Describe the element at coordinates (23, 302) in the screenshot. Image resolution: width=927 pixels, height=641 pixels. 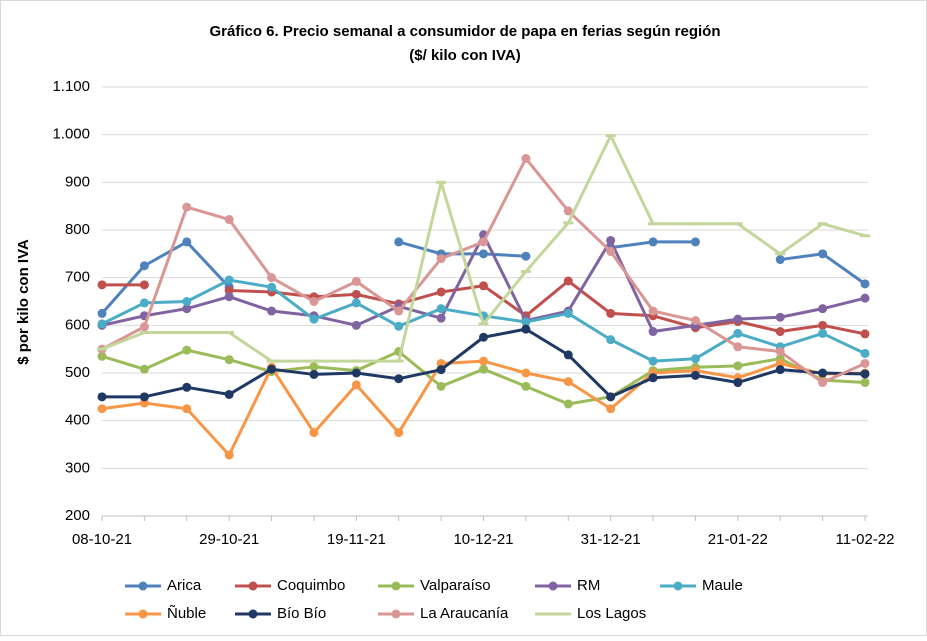
I see `y-axis-title: $ por kilo con IVA` at that location.